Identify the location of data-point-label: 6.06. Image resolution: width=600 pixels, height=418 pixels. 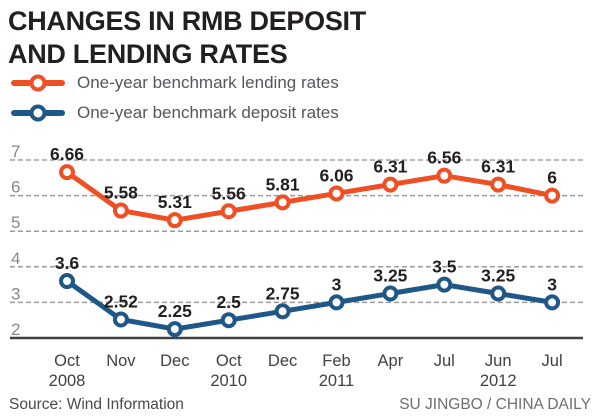
(336, 175).